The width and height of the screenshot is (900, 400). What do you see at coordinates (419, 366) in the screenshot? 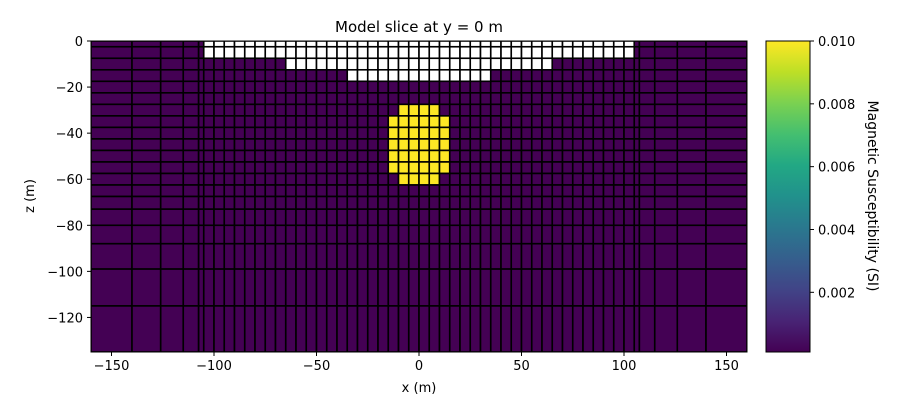
I see `x-tick-label: 0` at bounding box center [419, 366].